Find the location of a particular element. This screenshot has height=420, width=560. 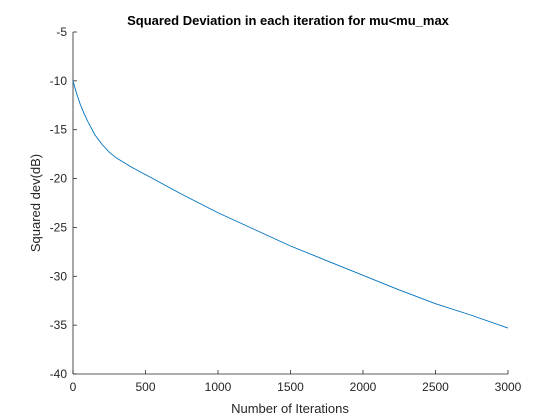

y-tick-label: -5 is located at coordinates (61, 32).